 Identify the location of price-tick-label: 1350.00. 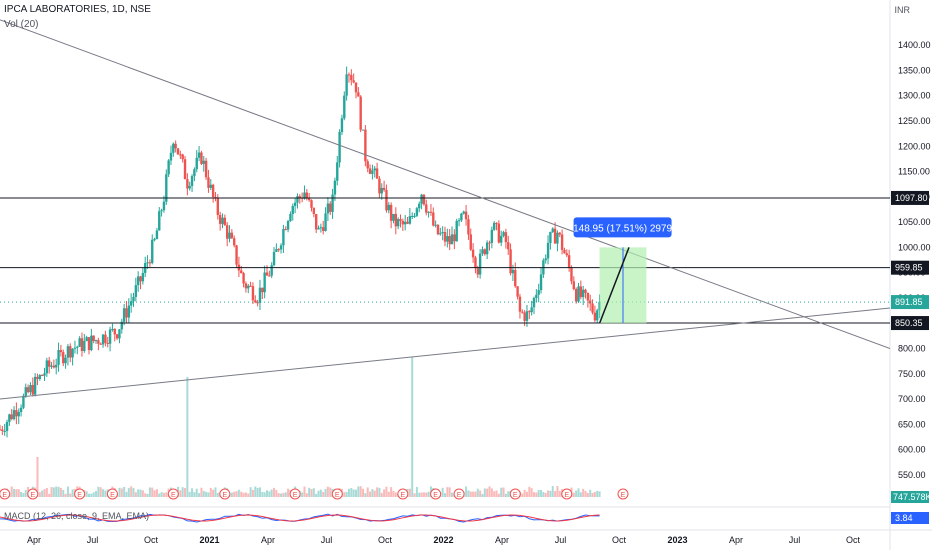
(914, 70).